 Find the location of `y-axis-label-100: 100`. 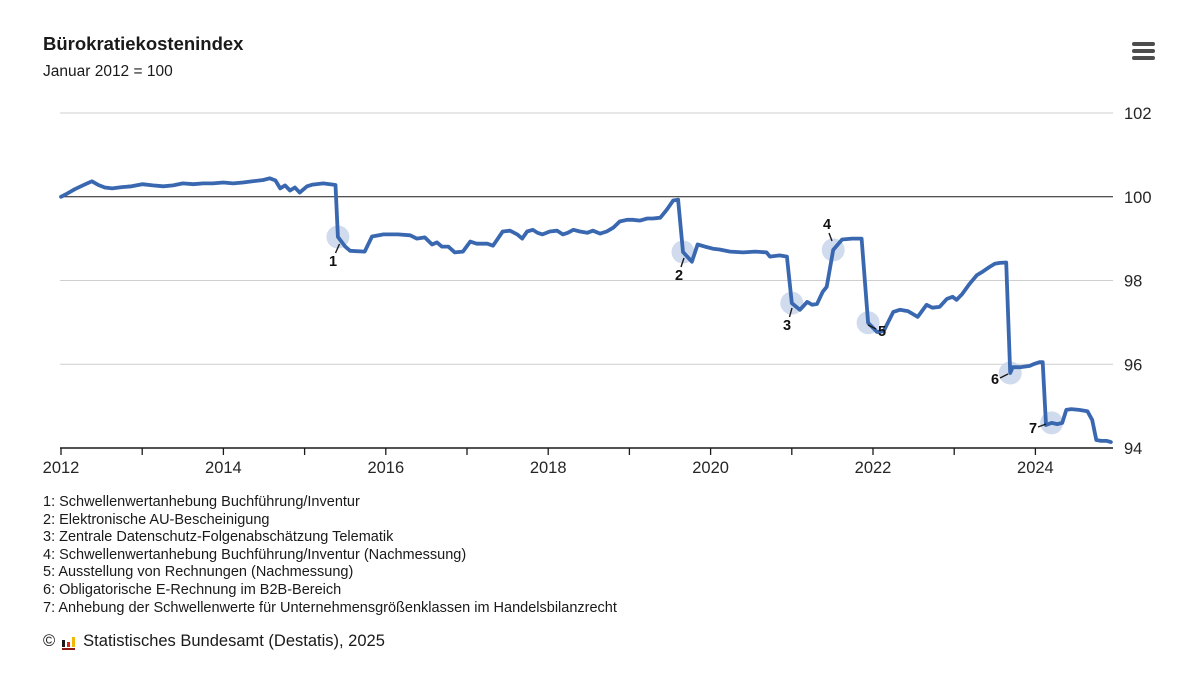

y-axis-label-100: 100 is located at coordinates (1138, 198).